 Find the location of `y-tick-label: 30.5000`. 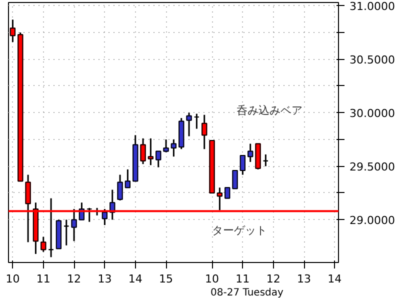

y-tick-label: 30.5000 is located at coordinates (372, 60).